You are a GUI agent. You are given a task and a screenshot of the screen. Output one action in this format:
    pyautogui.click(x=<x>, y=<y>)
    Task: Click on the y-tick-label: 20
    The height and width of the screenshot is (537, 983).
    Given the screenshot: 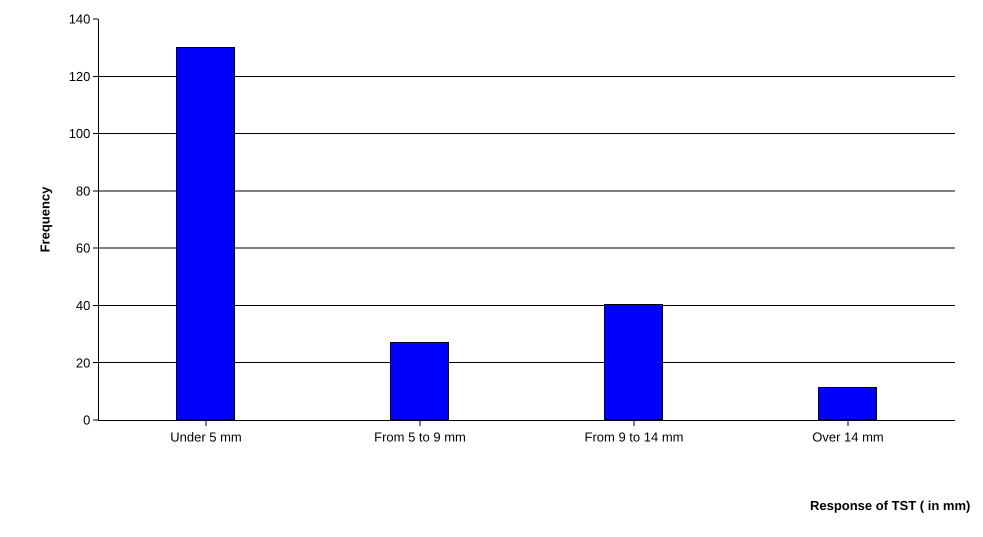 What is the action you would take?
    pyautogui.click(x=83, y=362)
    